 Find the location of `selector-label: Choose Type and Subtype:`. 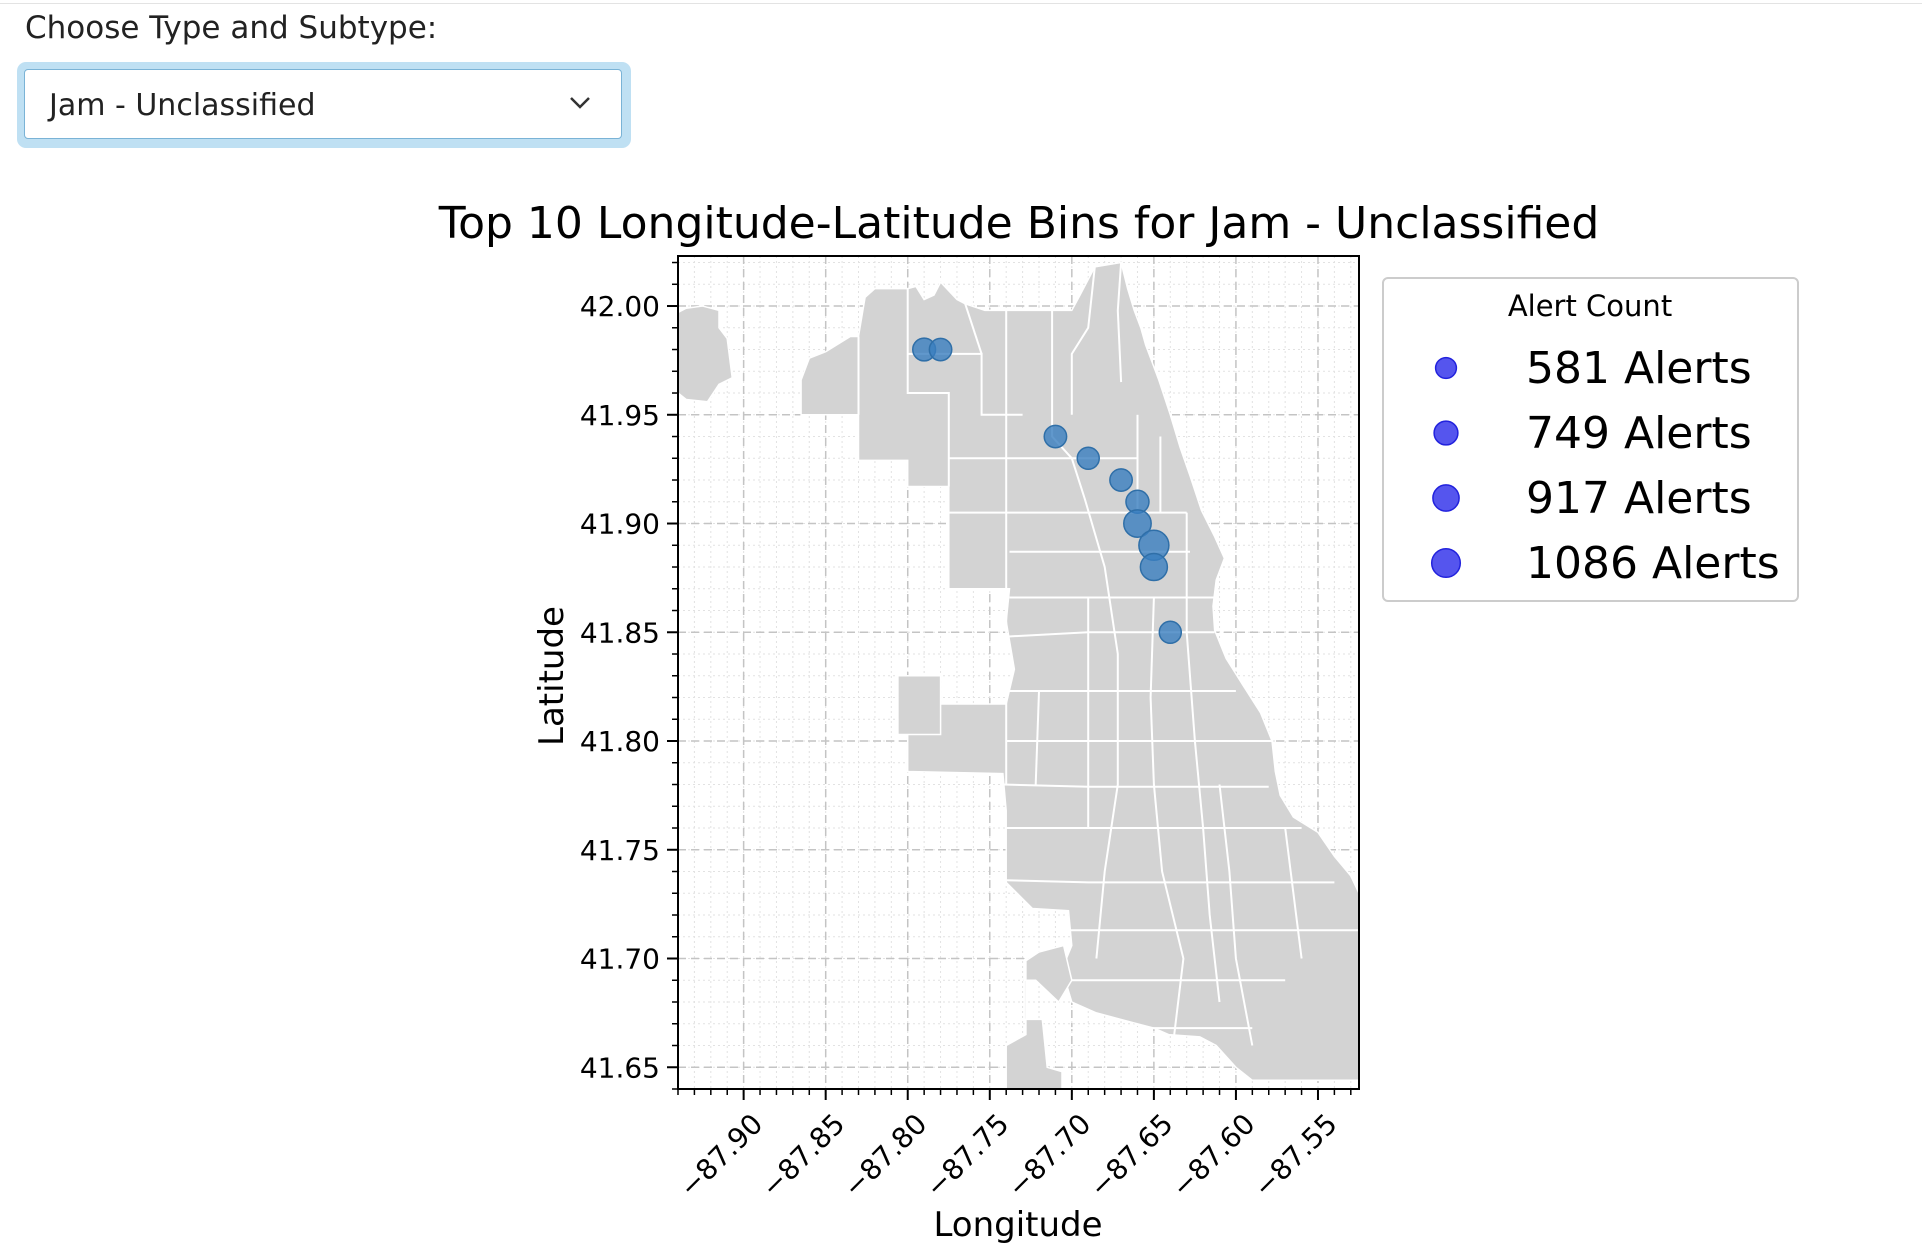

selector-label: Choose Type and Subtype: is located at coordinates (231, 28).